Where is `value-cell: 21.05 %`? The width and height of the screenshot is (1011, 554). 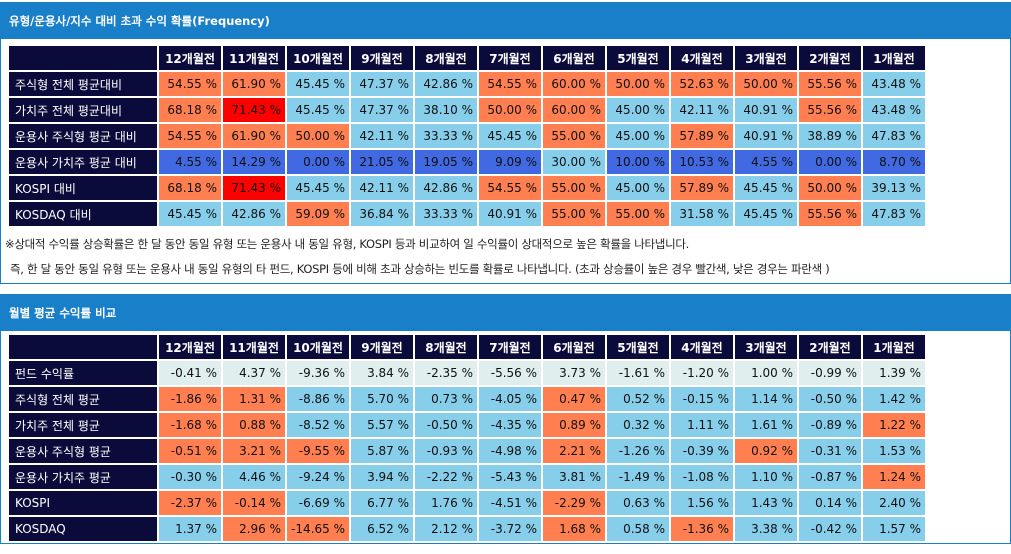
value-cell: 21.05 % is located at coordinates (382, 162).